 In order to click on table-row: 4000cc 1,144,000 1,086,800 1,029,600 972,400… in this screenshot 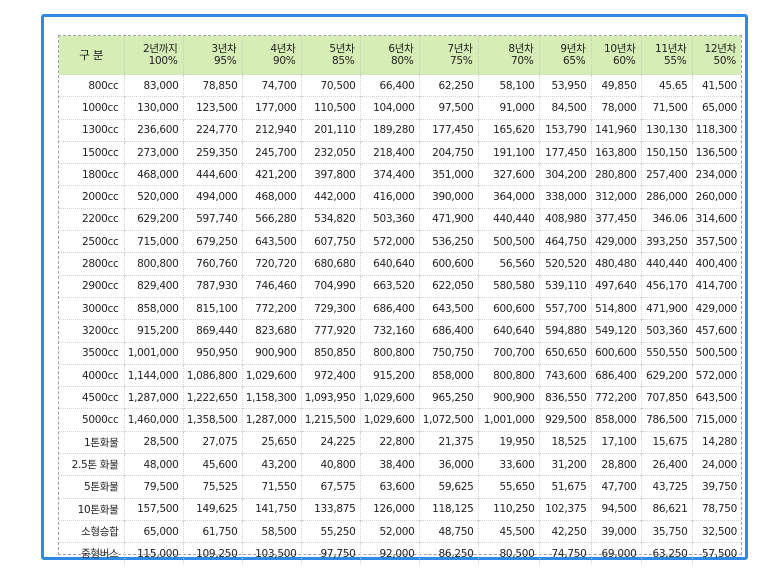, I will do `click(400, 375)`.